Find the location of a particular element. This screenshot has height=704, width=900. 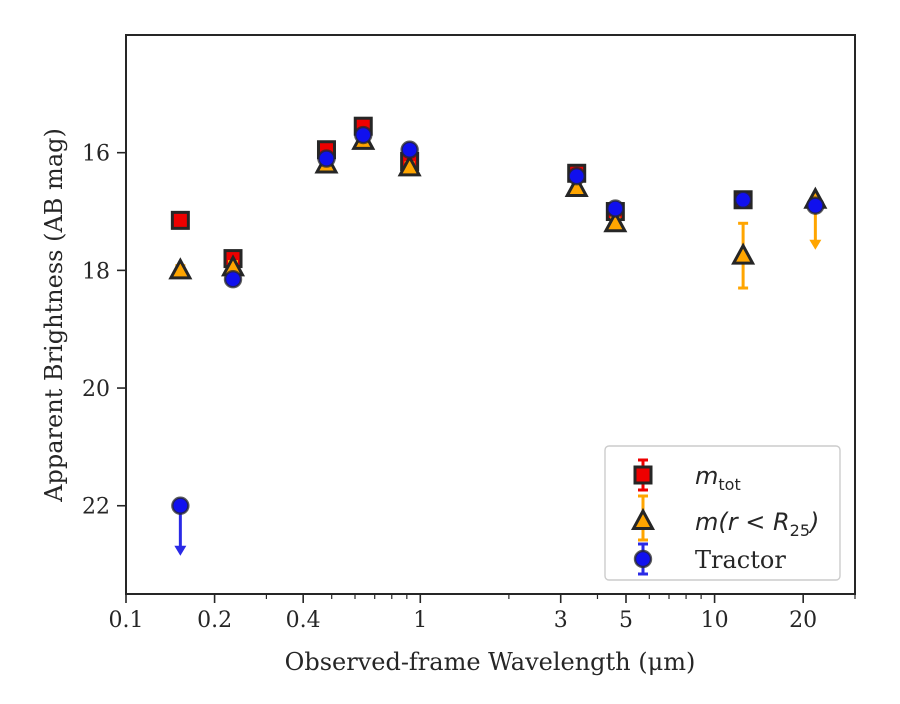

legend-label: mtot is located at coordinates (718, 478).